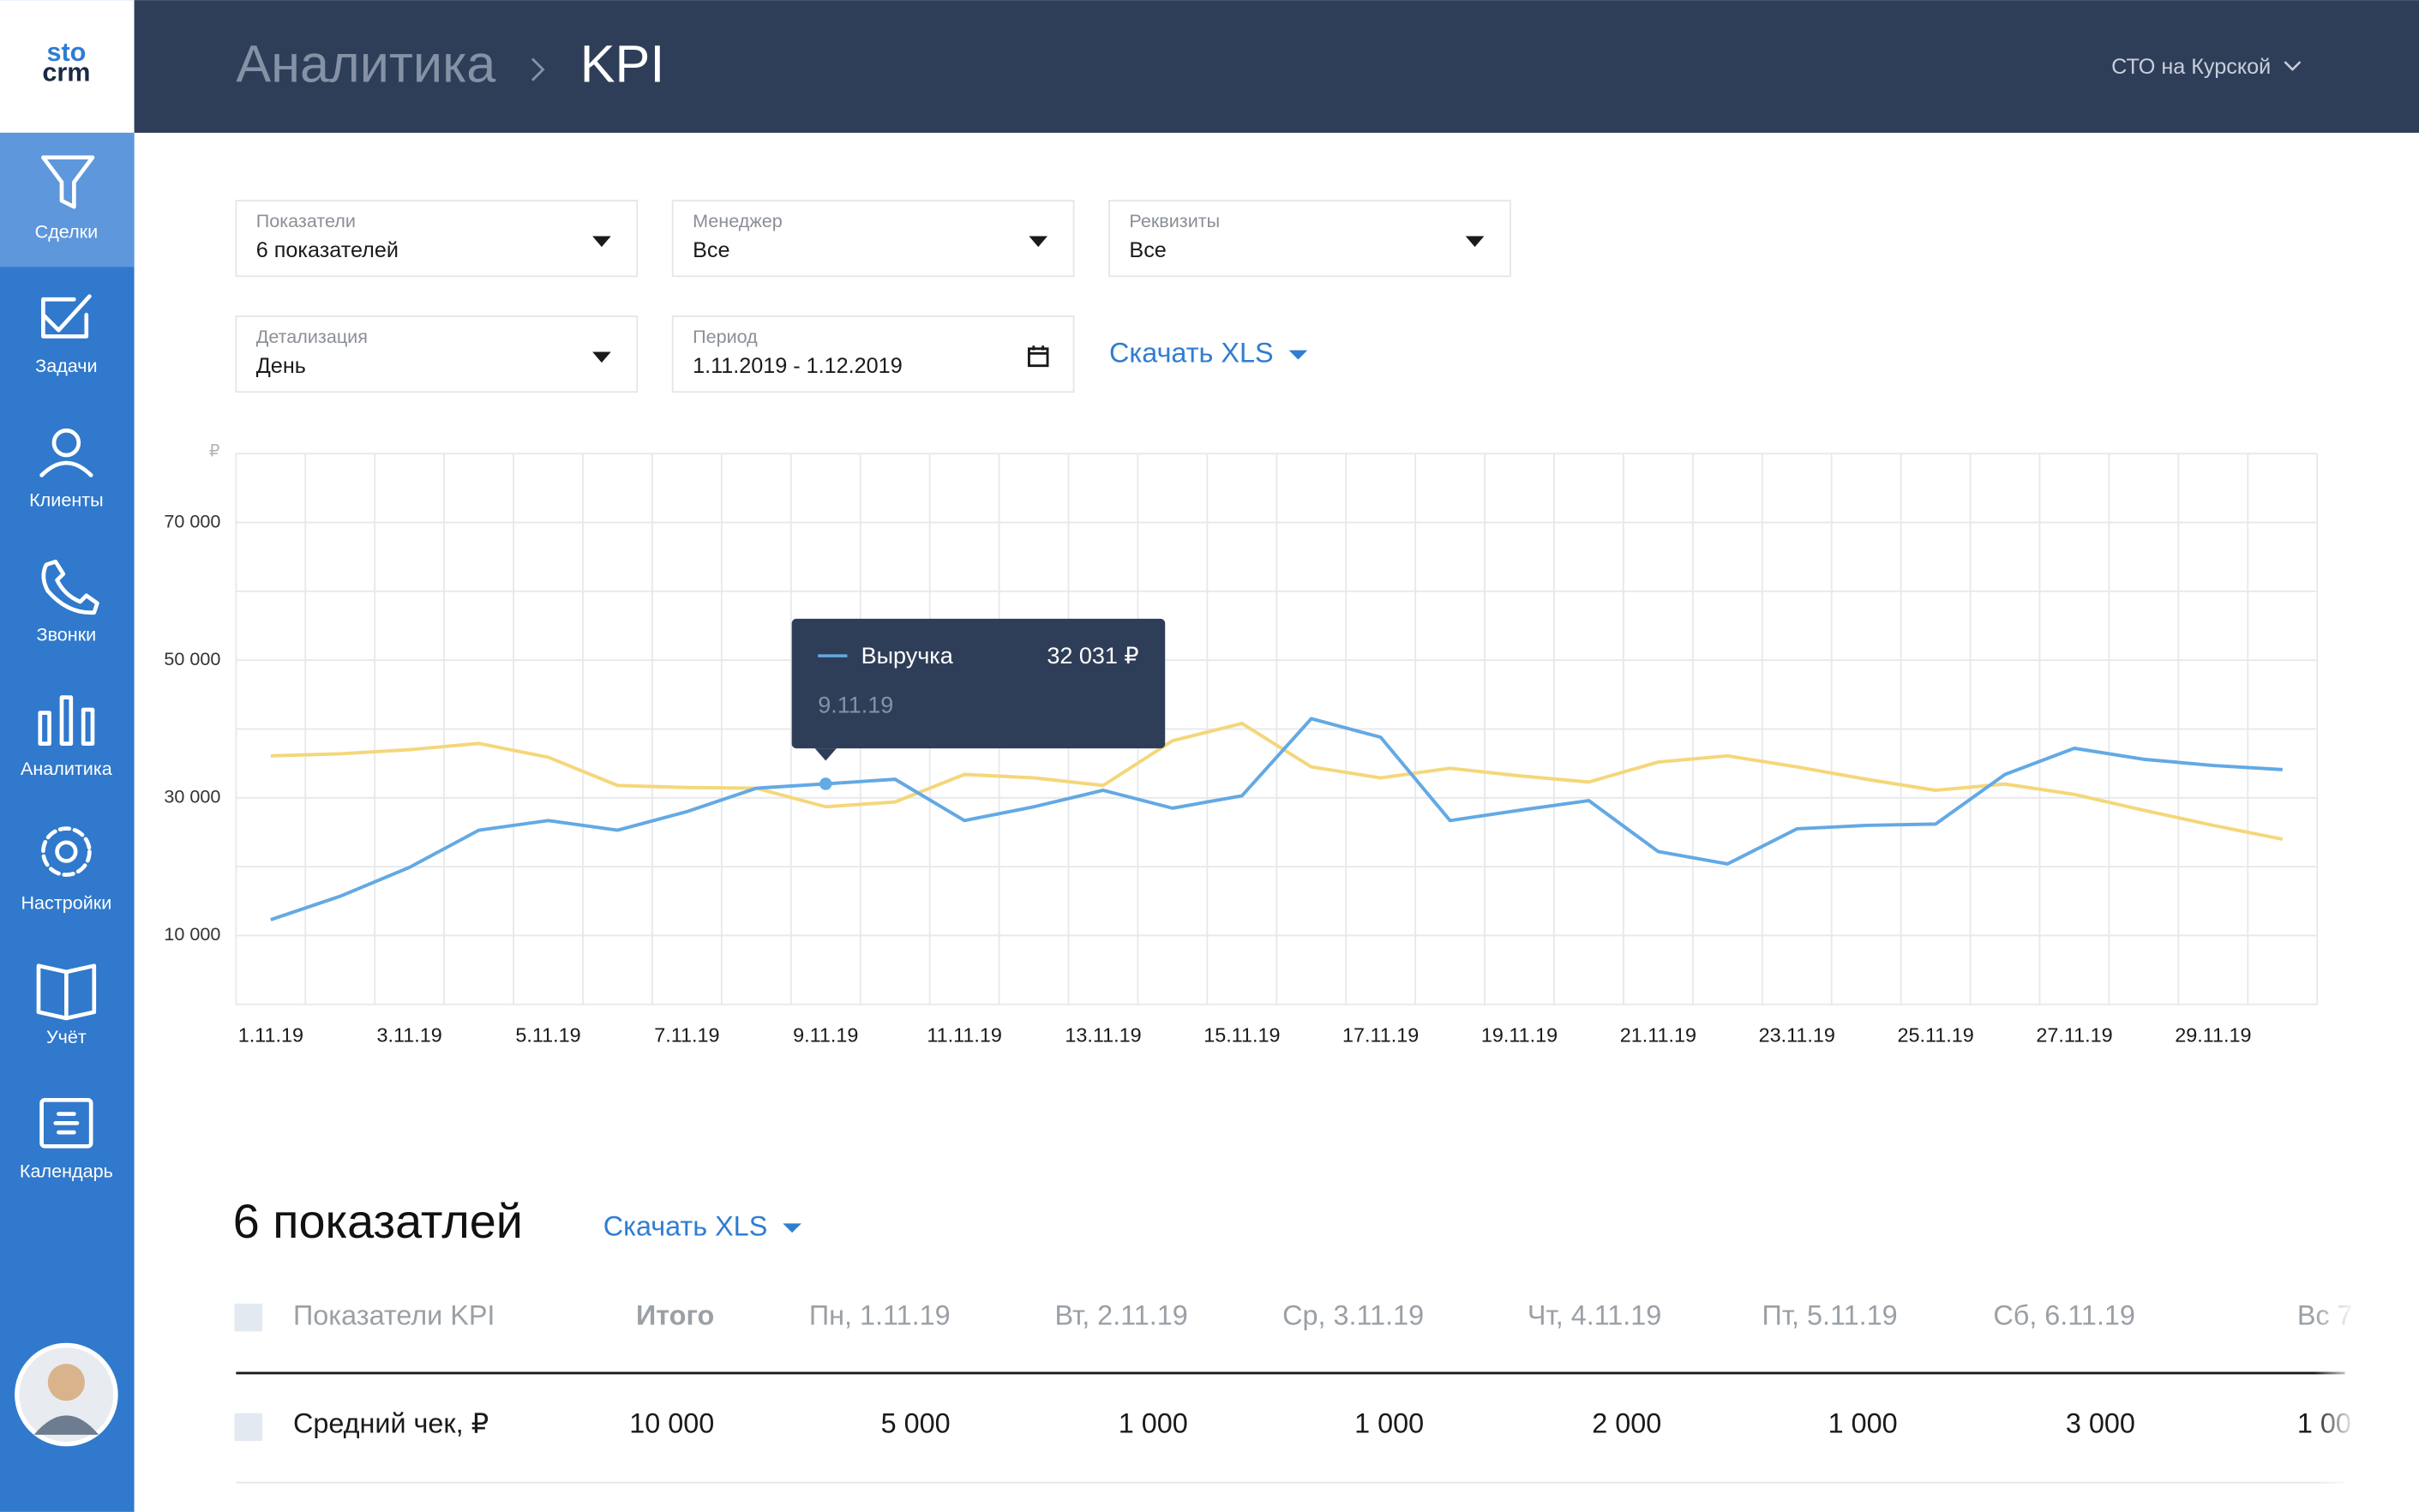 The width and height of the screenshot is (2419, 1512). Describe the element at coordinates (214, 451) in the screenshot. I see `y-unit: ₽` at that location.